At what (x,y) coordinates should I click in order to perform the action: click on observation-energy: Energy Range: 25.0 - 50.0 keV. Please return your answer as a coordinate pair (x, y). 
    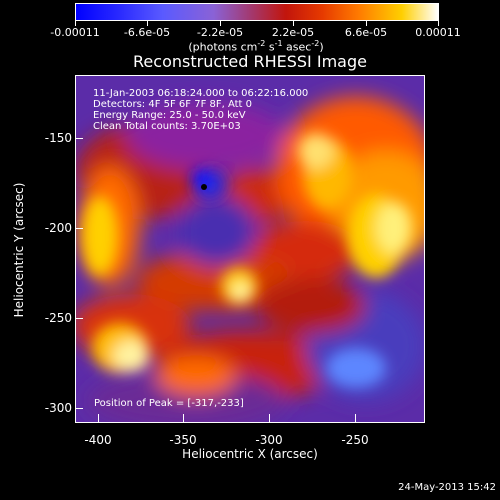
    Looking at the image, I should click on (169, 115).